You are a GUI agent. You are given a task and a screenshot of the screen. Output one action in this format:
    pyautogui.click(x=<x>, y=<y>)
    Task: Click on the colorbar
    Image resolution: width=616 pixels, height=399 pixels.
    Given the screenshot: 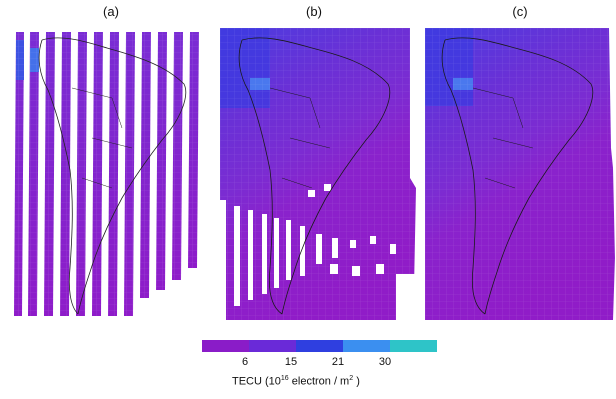 What is the action you would take?
    pyautogui.click(x=319, y=346)
    